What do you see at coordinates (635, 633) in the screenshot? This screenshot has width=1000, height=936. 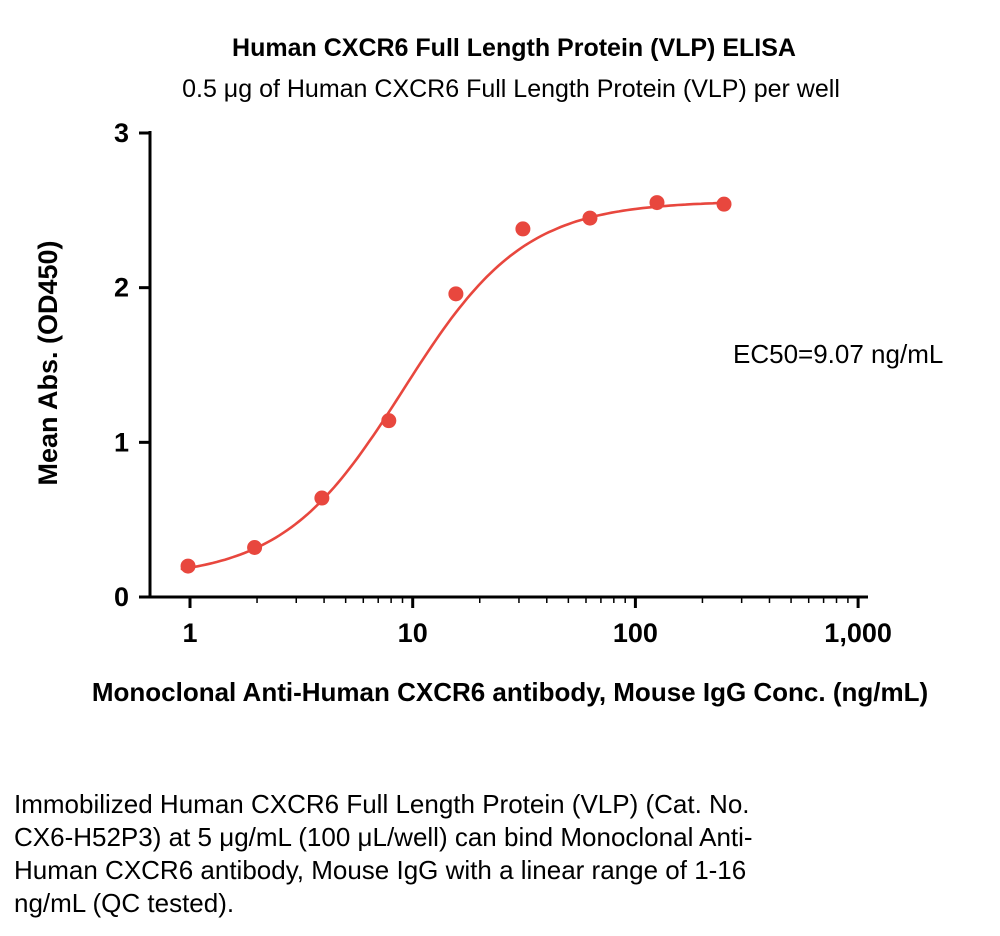 I see `x-tick-label: 100` at bounding box center [635, 633].